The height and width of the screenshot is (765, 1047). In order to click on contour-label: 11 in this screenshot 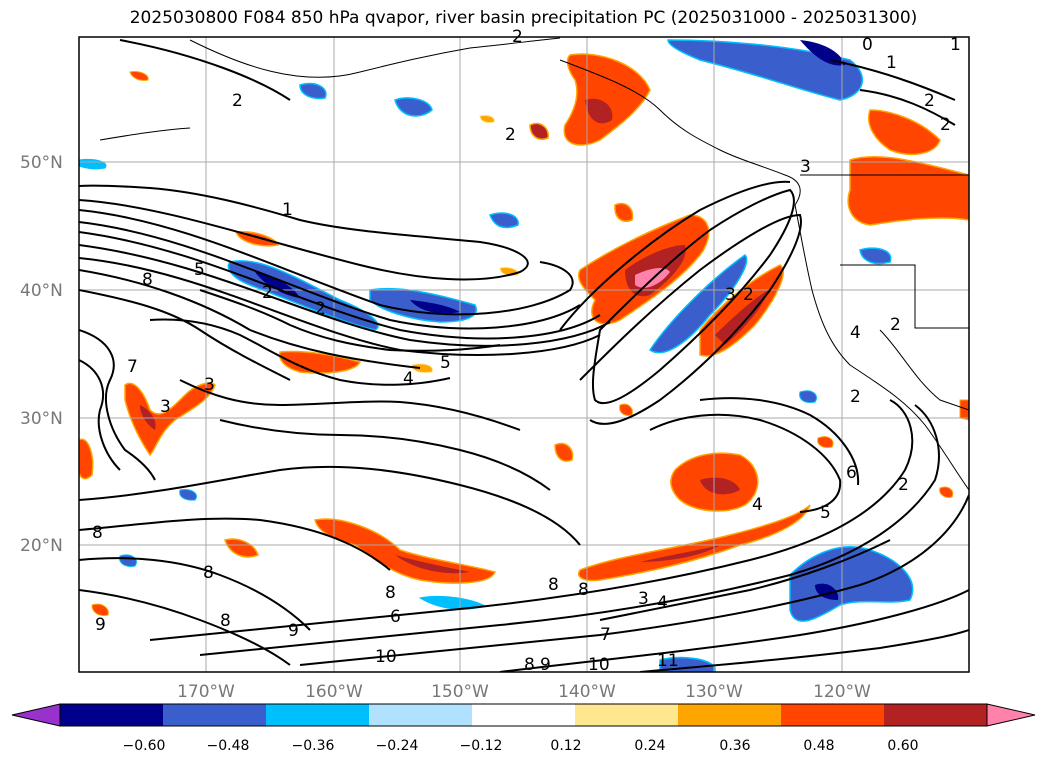, I will do `click(668, 661)`.